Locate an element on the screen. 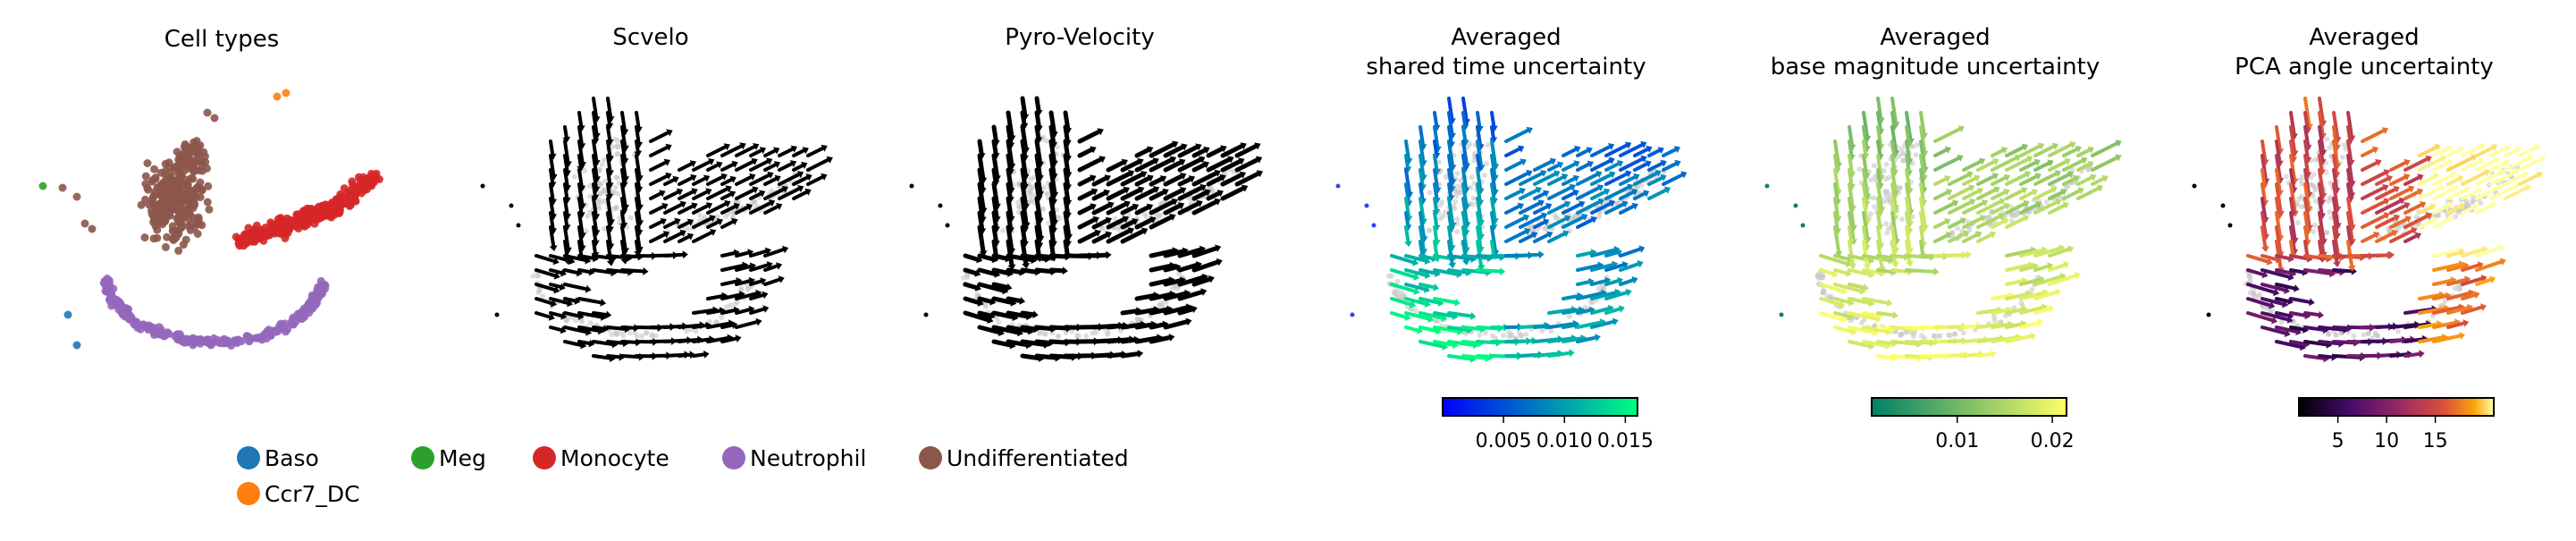 Image resolution: width=2576 pixels, height=541 pixels. cell-point-monocyte is located at coordinates (346, 203).